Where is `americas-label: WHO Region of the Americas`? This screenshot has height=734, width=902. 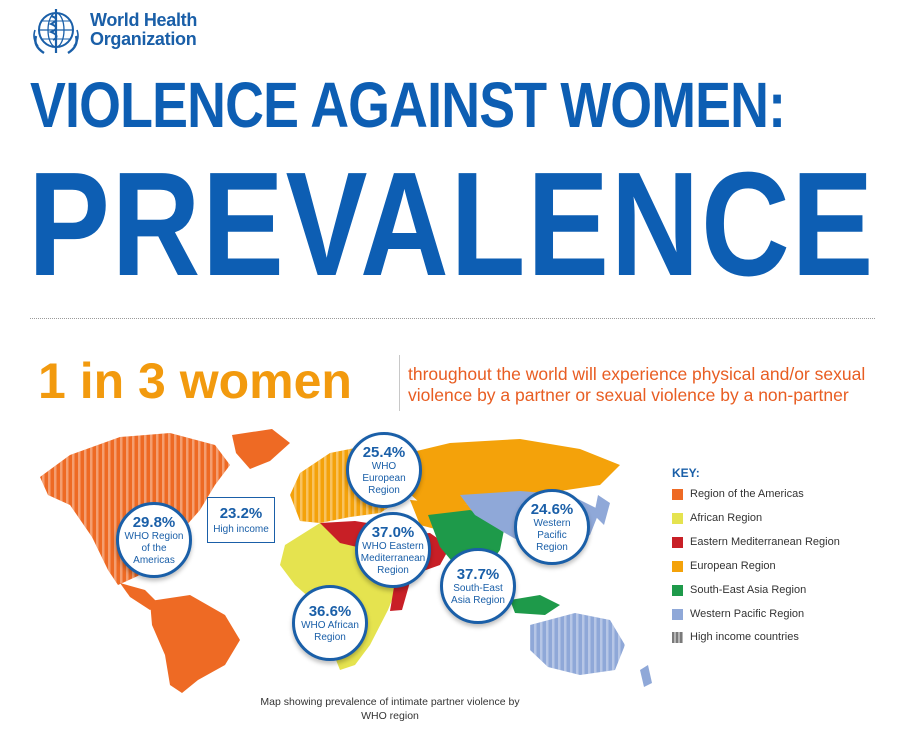 americas-label: WHO Region of the Americas is located at coordinates (154, 548).